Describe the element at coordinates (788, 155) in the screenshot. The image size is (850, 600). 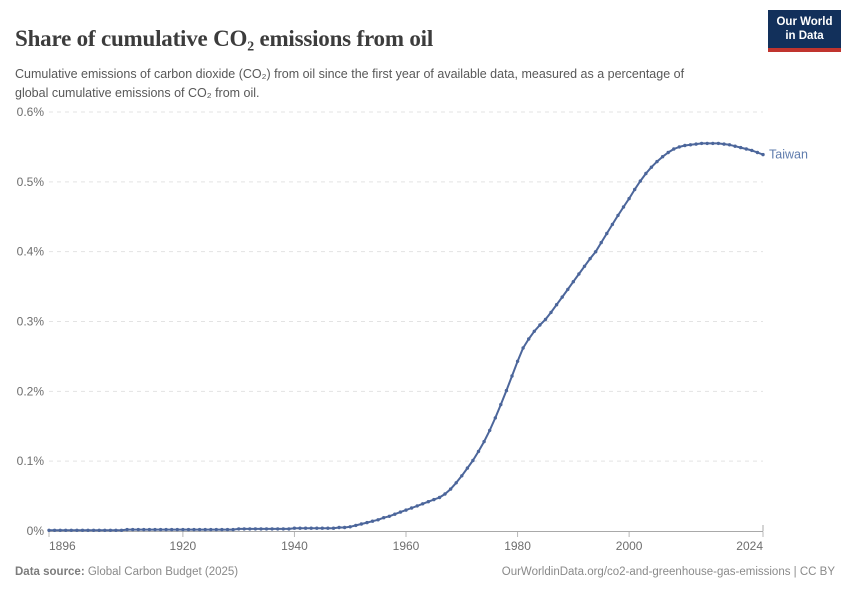
I see `series-label-taiwan: Taiwan` at that location.